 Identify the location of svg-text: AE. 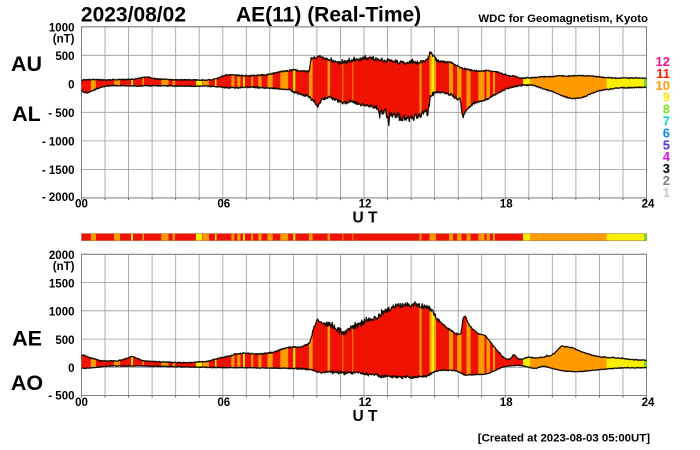
(27, 339).